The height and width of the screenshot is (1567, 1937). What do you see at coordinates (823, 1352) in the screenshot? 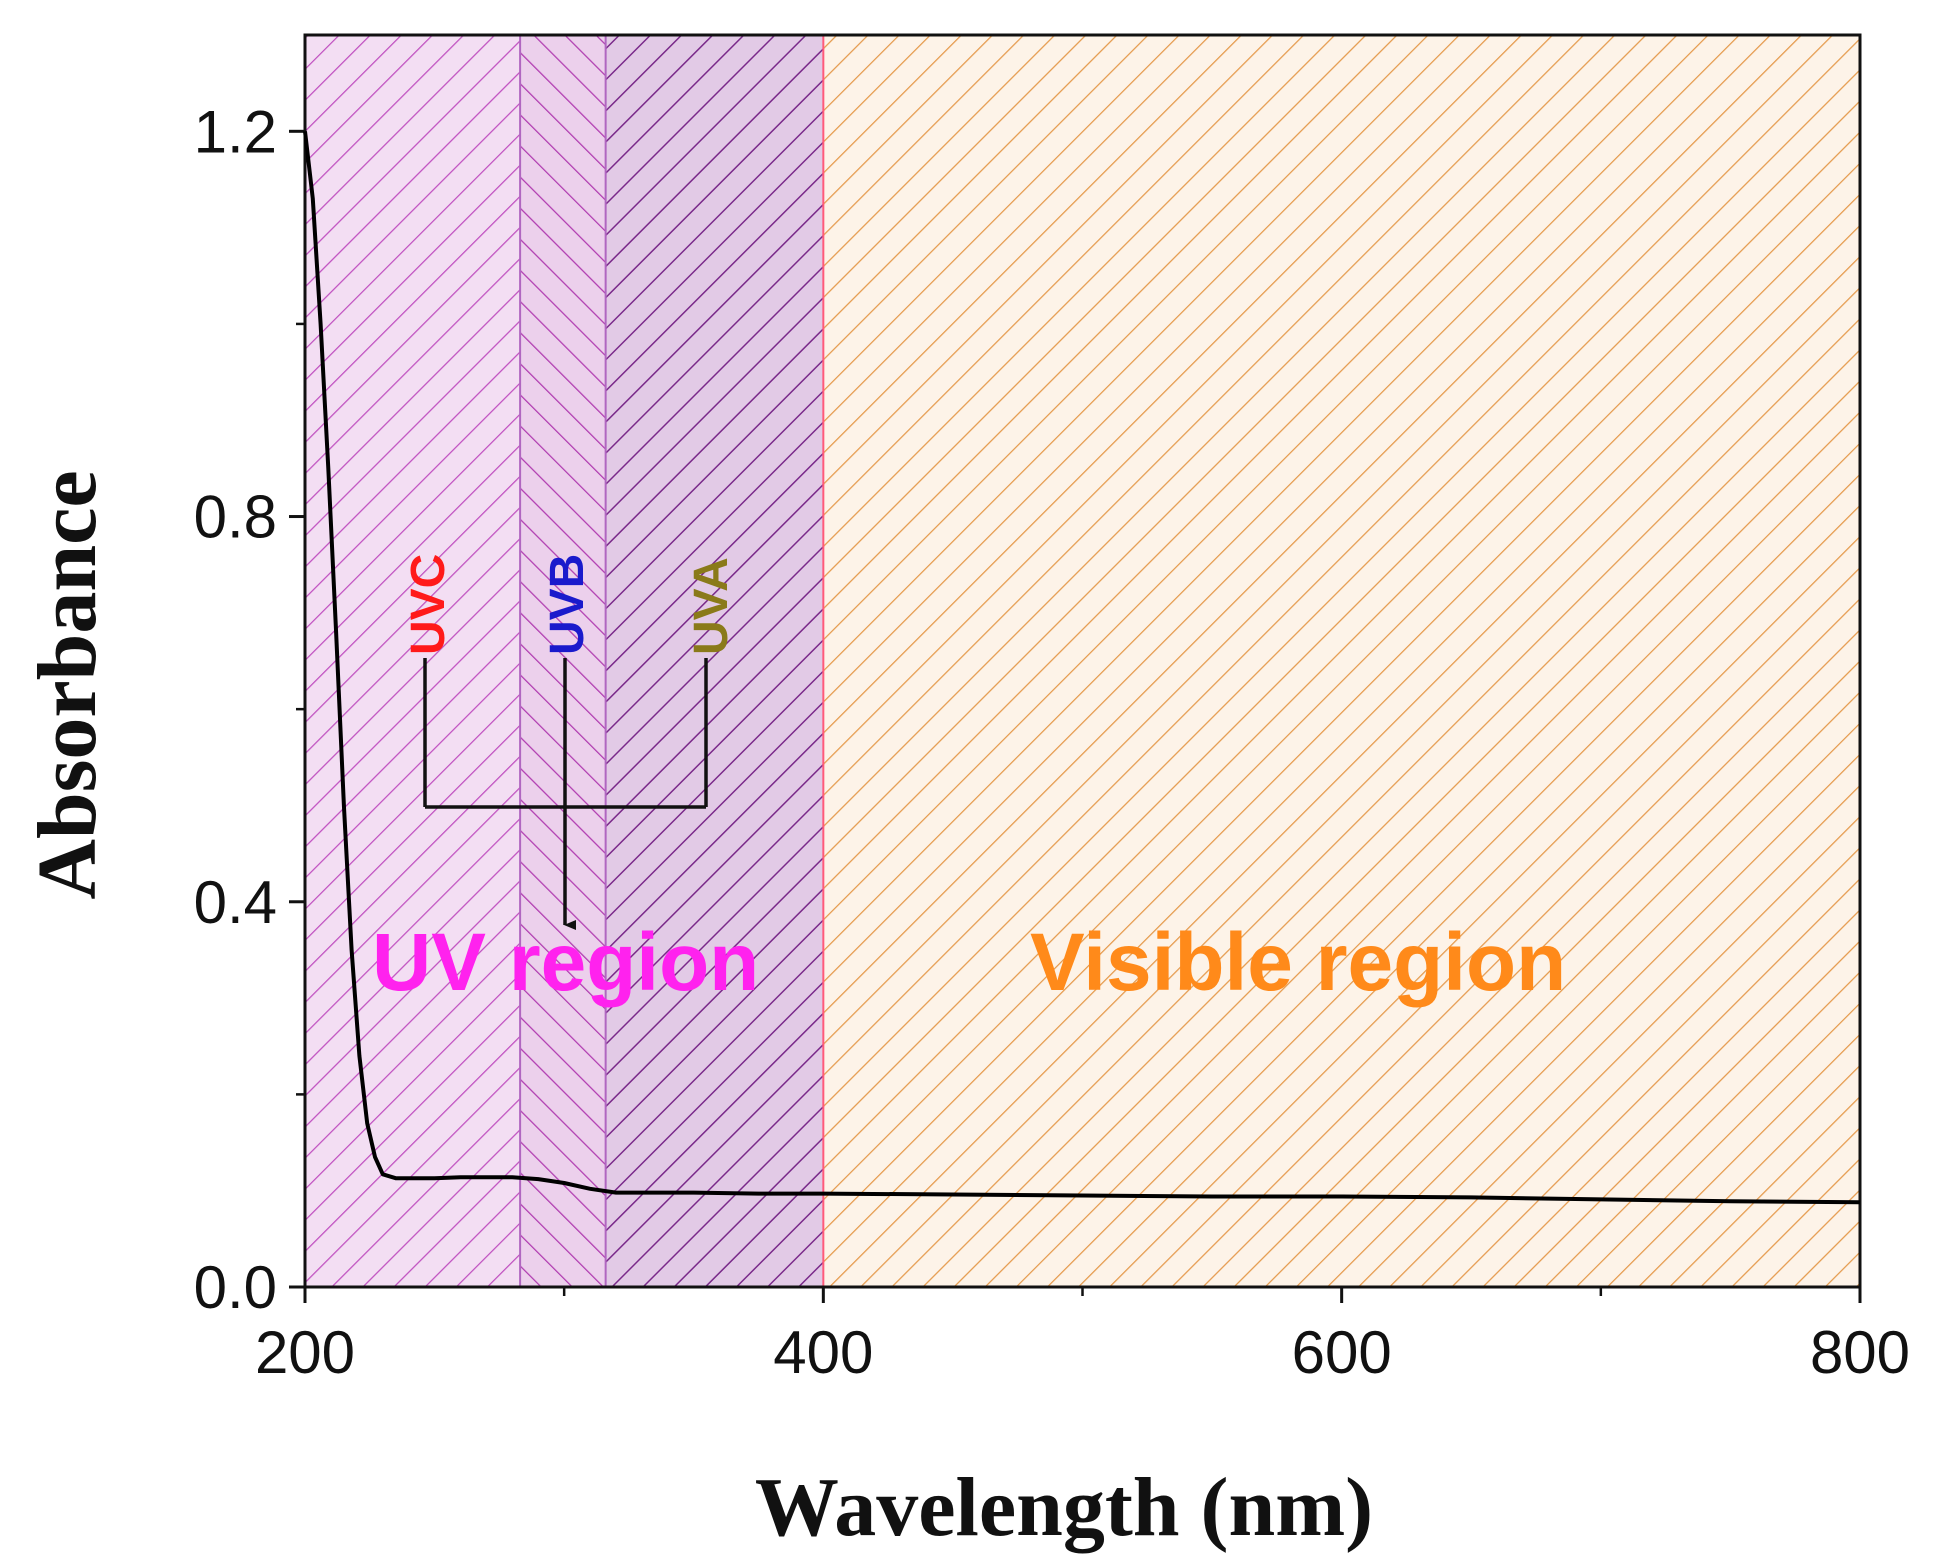
I see `x-tick-label: 400` at bounding box center [823, 1352].